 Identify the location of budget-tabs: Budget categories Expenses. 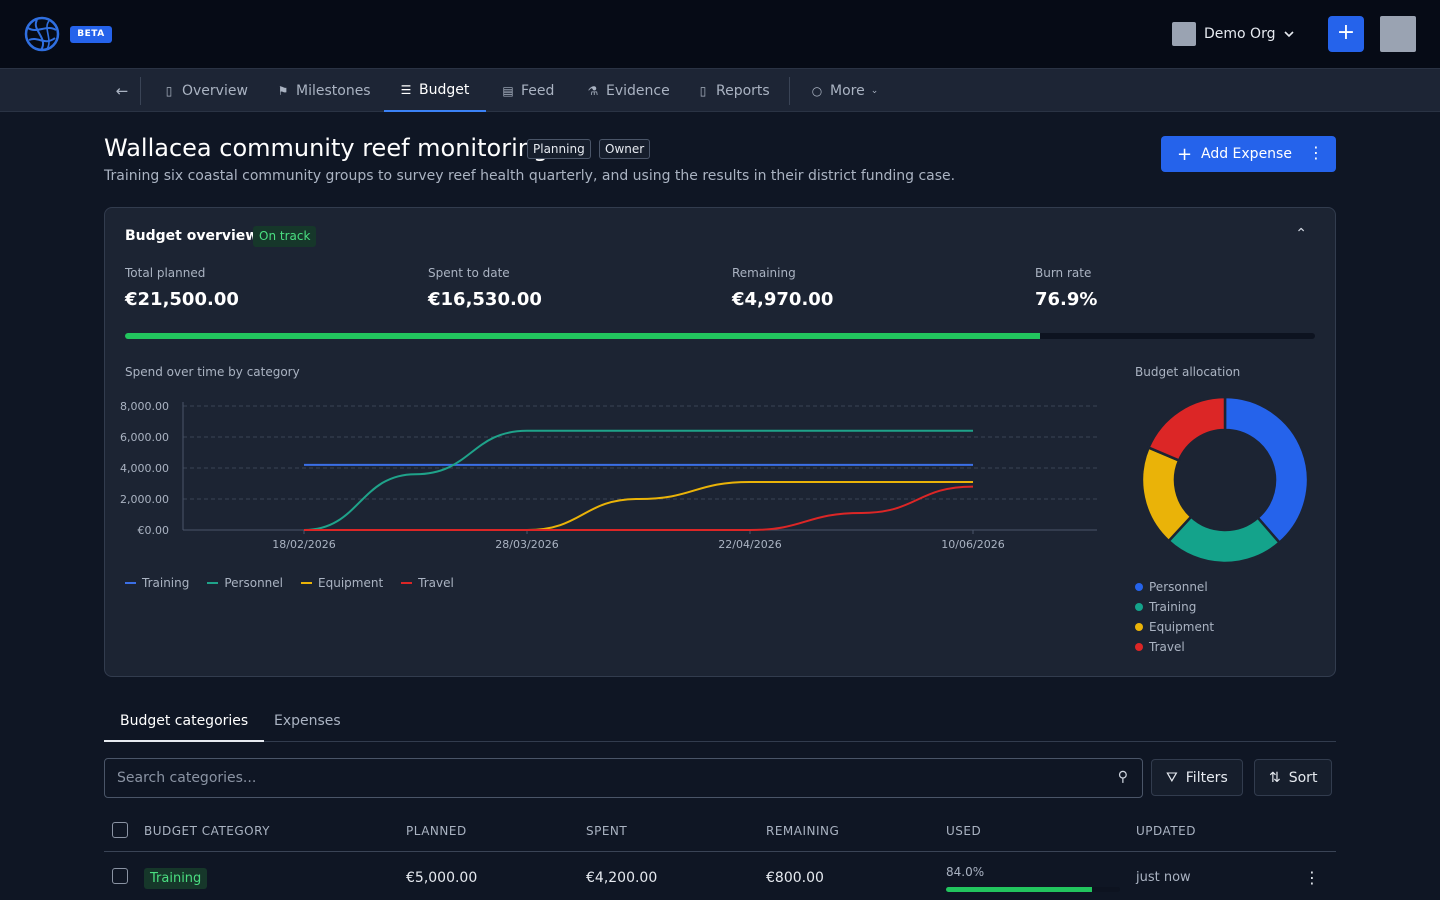
(720, 721).